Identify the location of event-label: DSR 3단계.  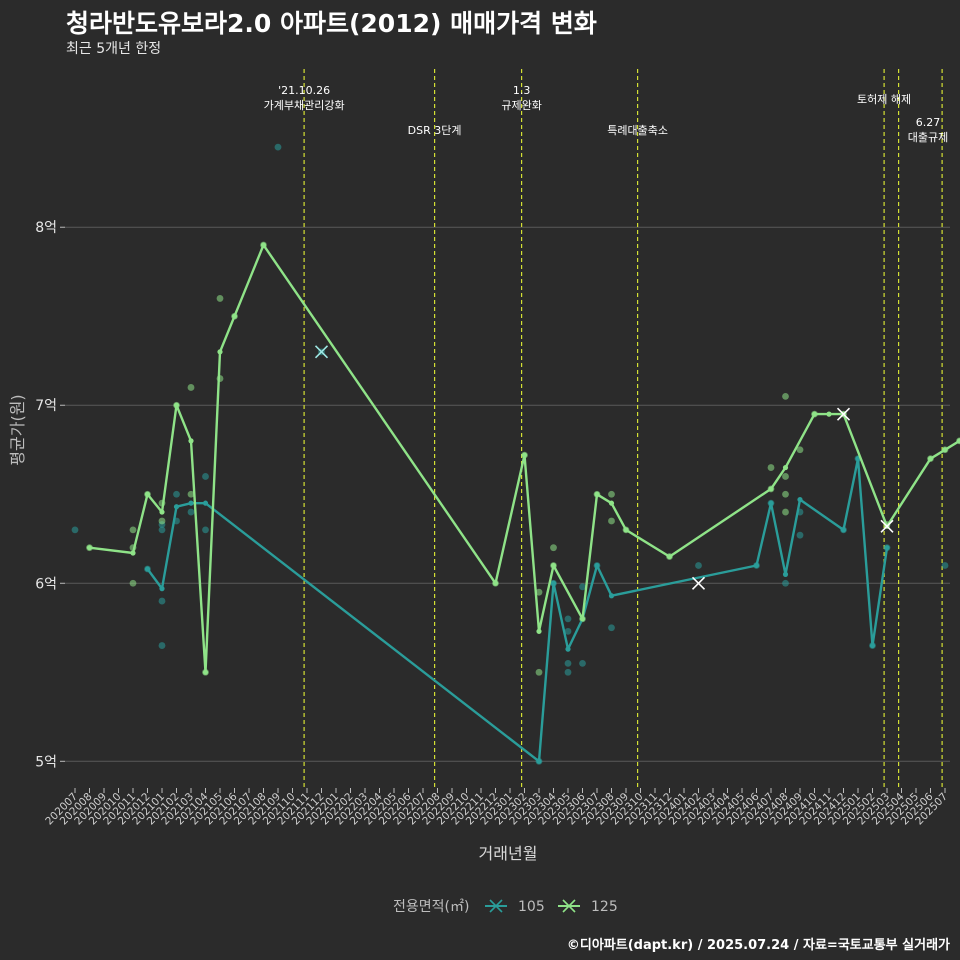
(435, 130).